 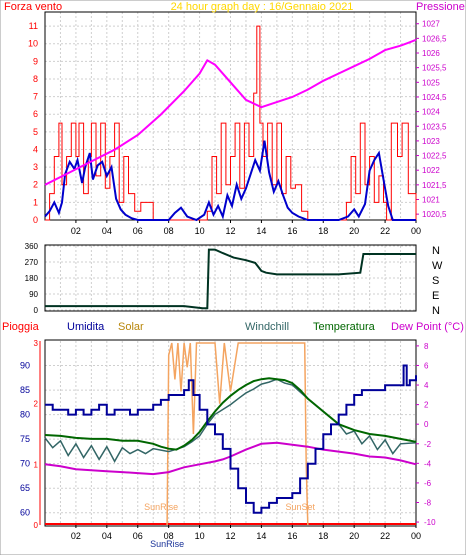 What do you see at coordinates (416, 536) in the screenshot?
I see `temp-xtick-label: 00` at bounding box center [416, 536].